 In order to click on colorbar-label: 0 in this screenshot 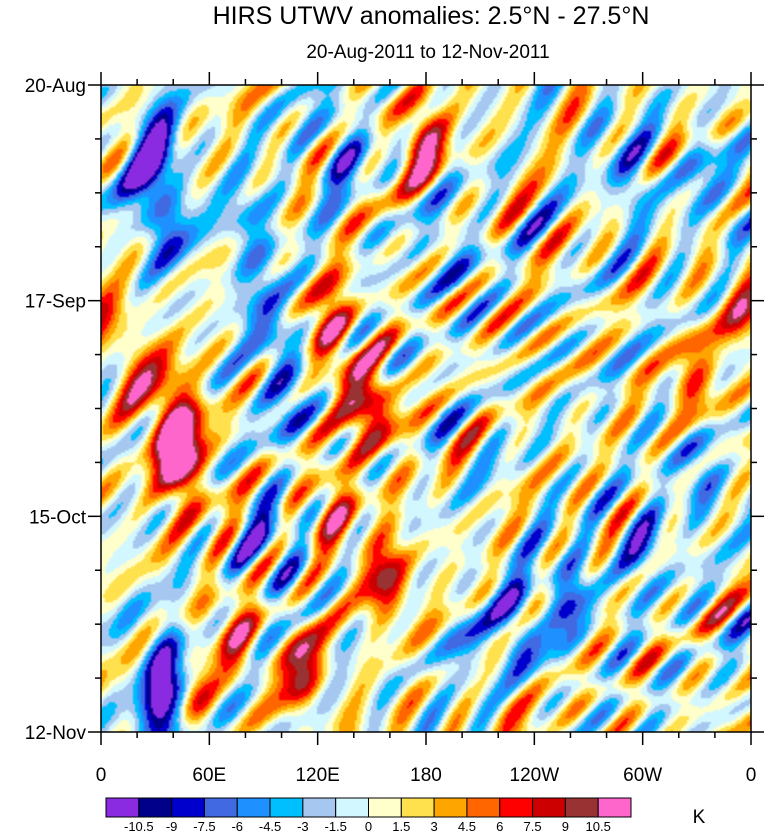, I will do `click(368, 826)`.